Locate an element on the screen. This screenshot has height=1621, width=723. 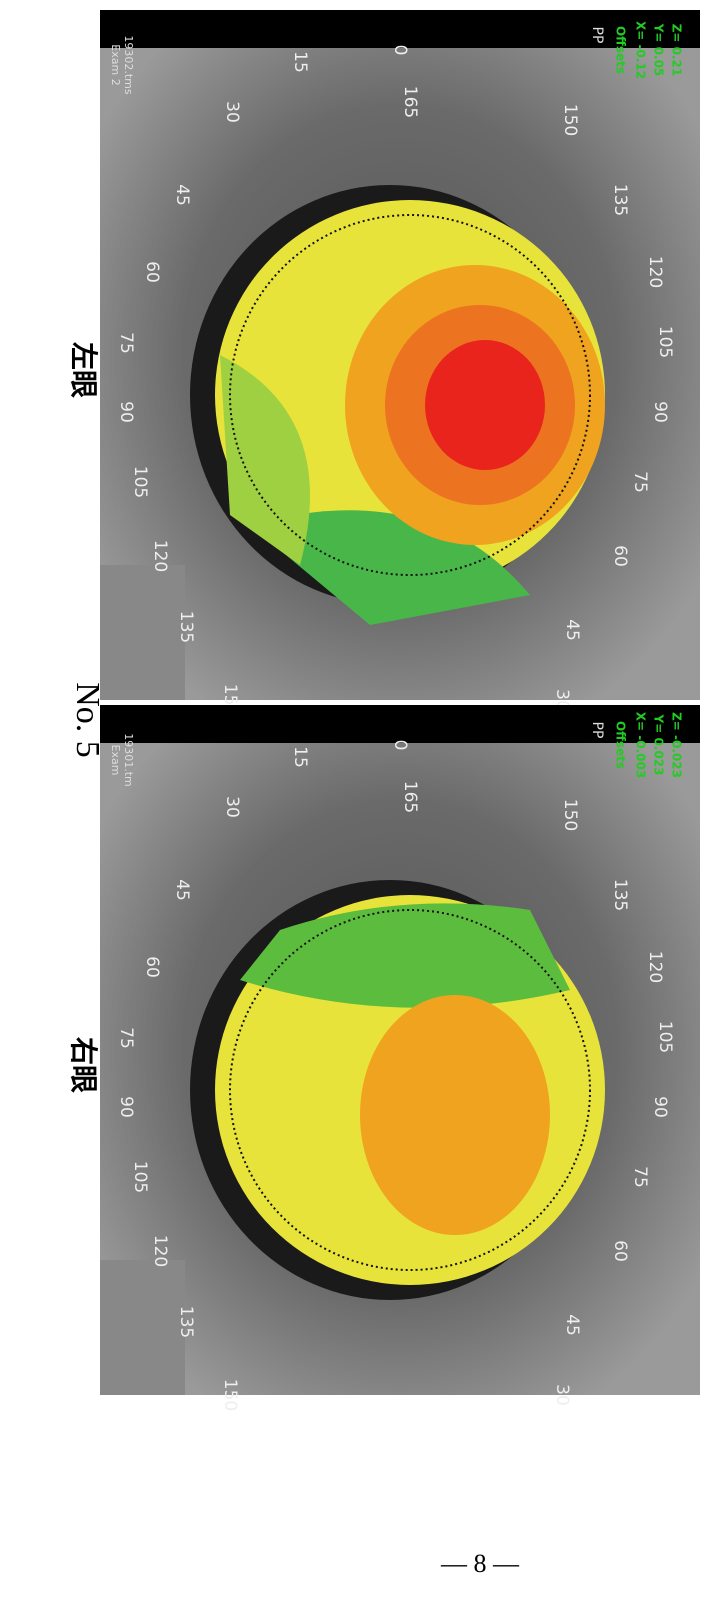
map-lightgreen is located at coordinates (265, 460).